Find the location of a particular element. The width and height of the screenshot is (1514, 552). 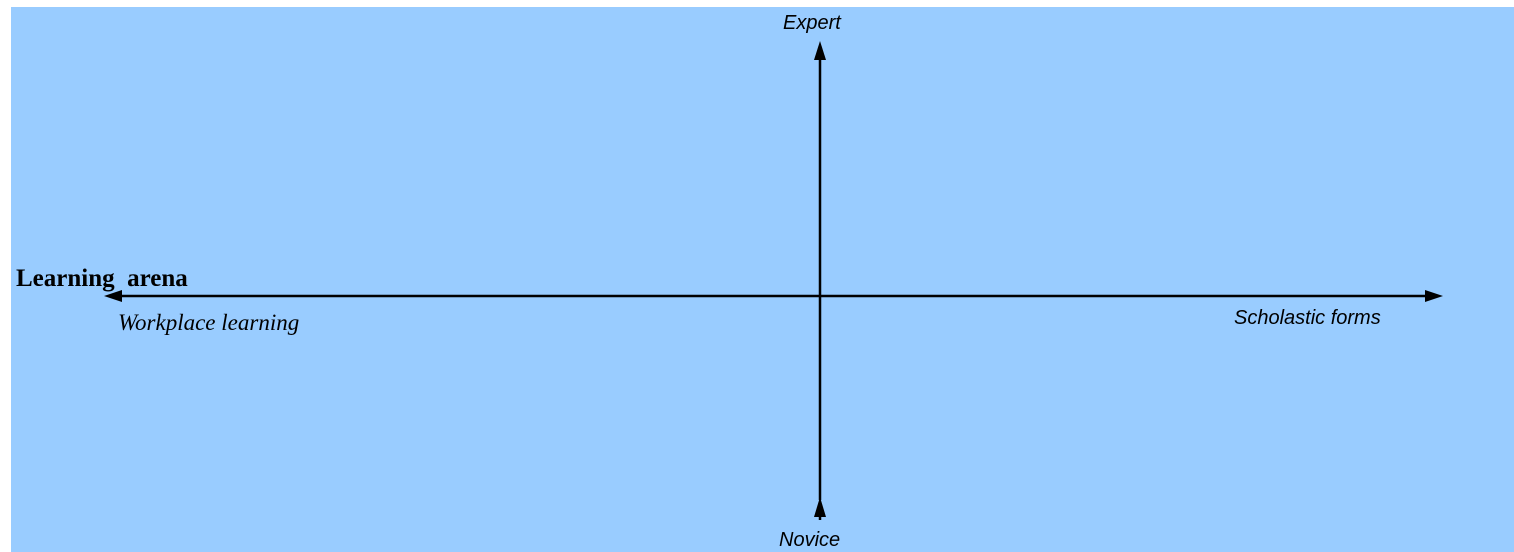

workplace-learning-label: Workplace learning is located at coordinates (209, 322).